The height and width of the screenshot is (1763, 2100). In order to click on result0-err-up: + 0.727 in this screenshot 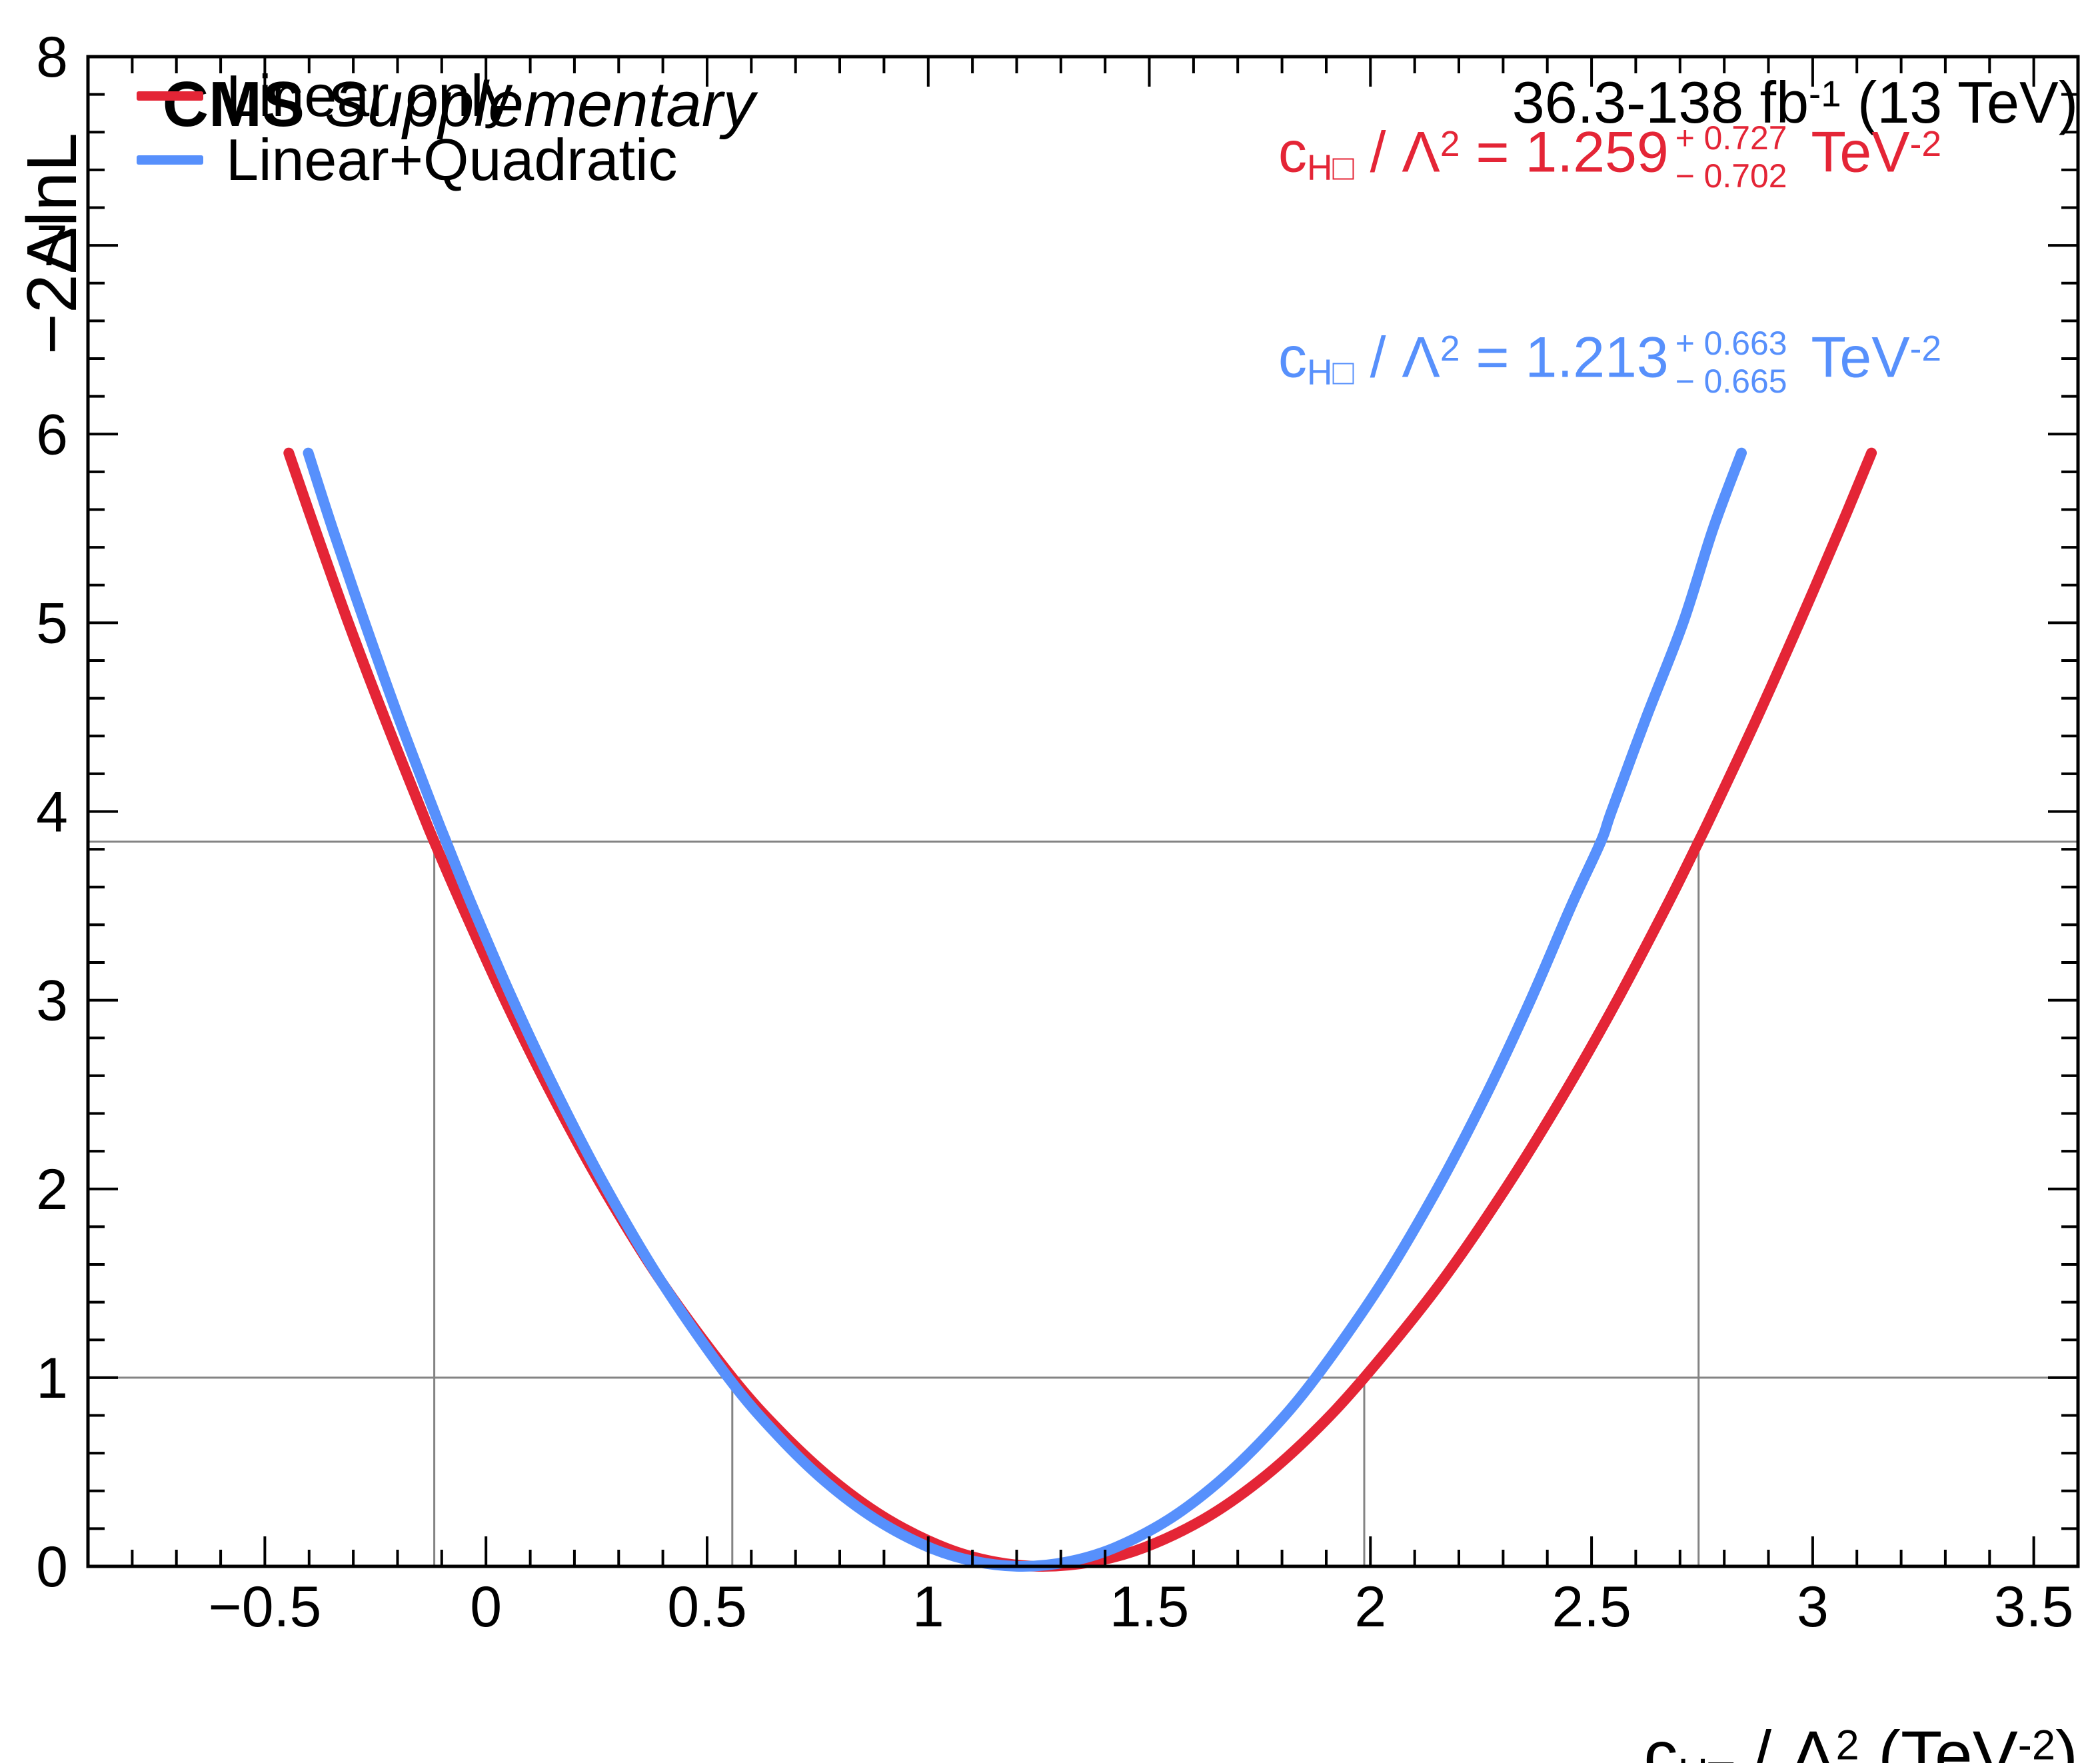, I will do `click(1731, 138)`.